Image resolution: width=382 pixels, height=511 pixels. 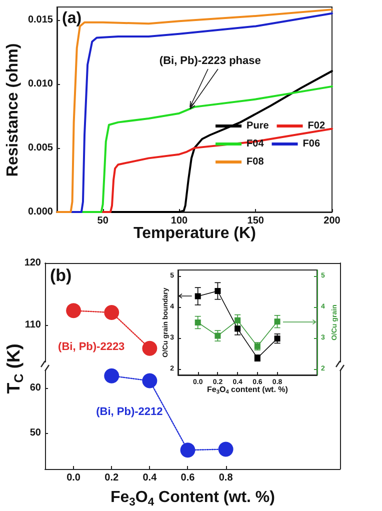 What do you see at coordinates (255, 144) in the screenshot?
I see `legend-label: F04` at bounding box center [255, 144].